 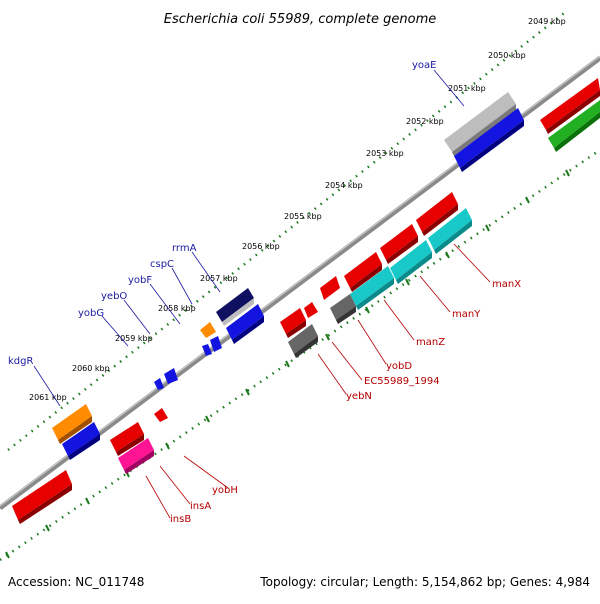 I want to click on kbp-label: 2059 kbp, so click(x=134, y=338).